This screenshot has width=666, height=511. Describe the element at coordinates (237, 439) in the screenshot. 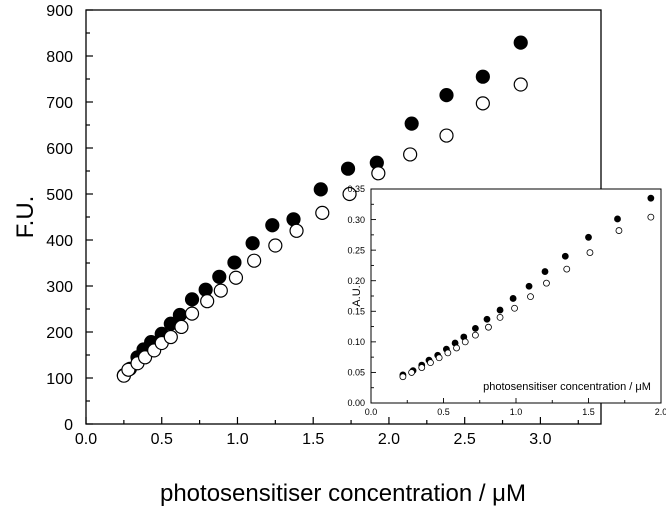

I see `main-x-tick-label: 1.0` at that location.